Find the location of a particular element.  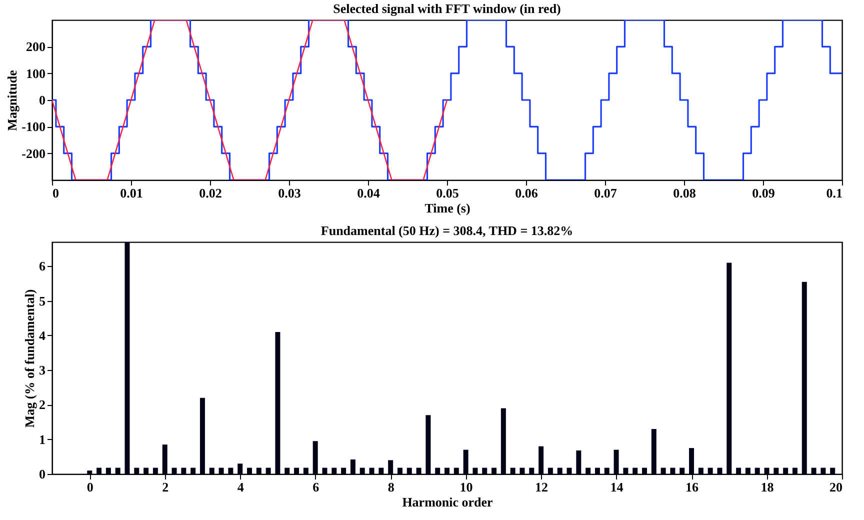

x-tick-label: 0.09 is located at coordinates (764, 193).